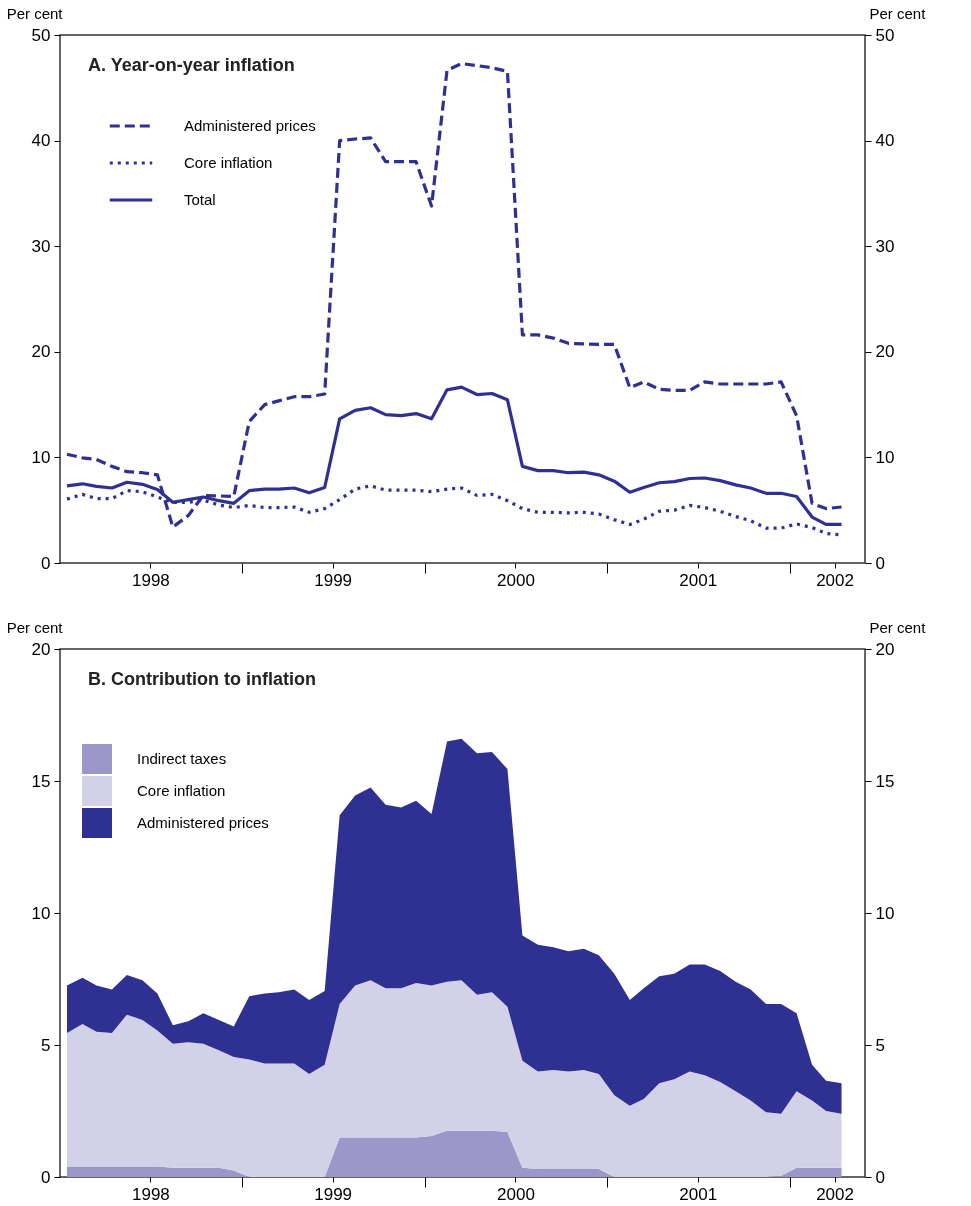 Image resolution: width=971 pixels, height=1206 pixels. Describe the element at coordinates (885, 246) in the screenshot. I see `y2-tick-label: 30` at that location.